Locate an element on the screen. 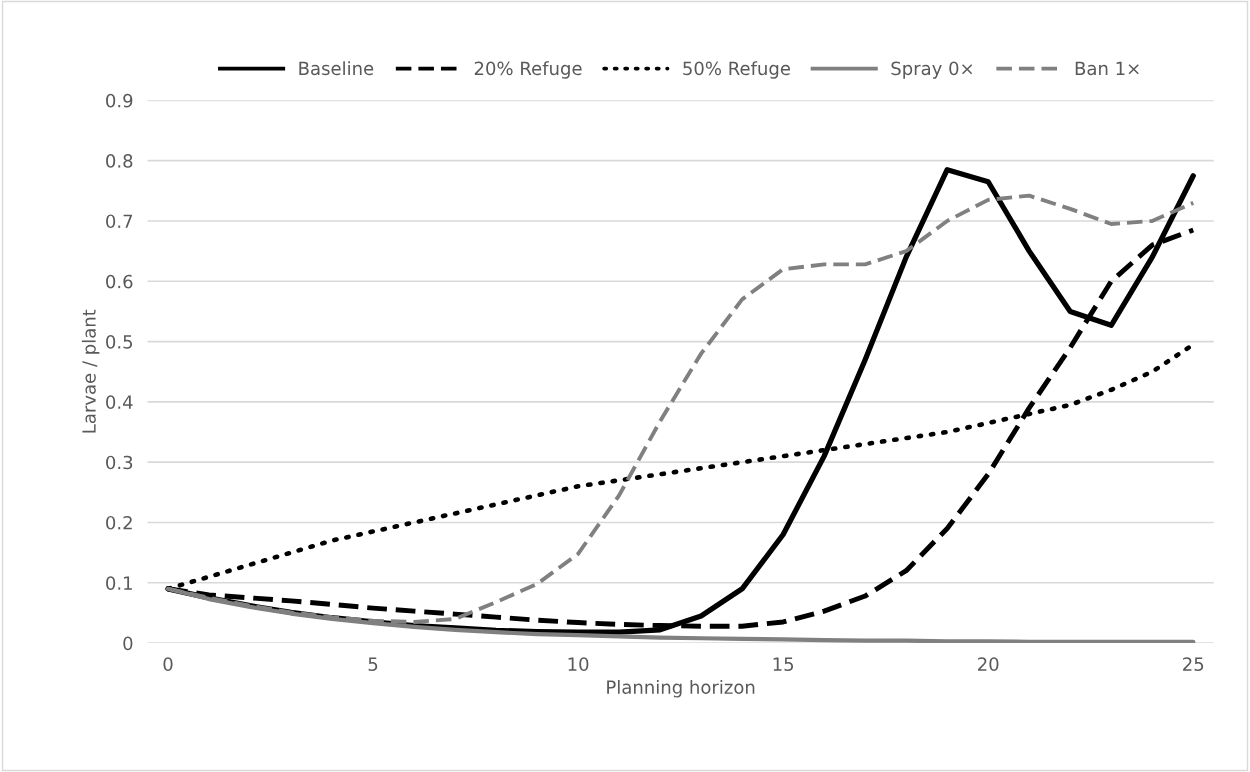 The image size is (1250, 772). y-axis-title: Larvae / plant is located at coordinates (90, 371).